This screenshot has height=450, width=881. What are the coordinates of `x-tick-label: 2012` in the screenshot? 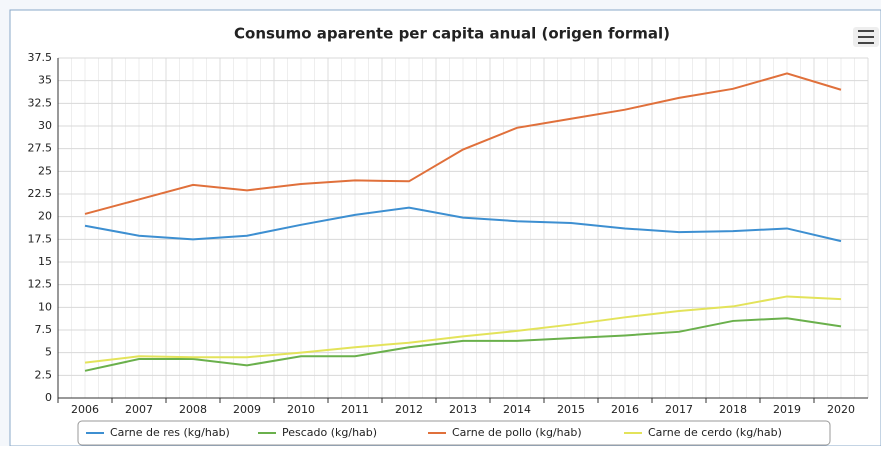 It's located at (409, 409).